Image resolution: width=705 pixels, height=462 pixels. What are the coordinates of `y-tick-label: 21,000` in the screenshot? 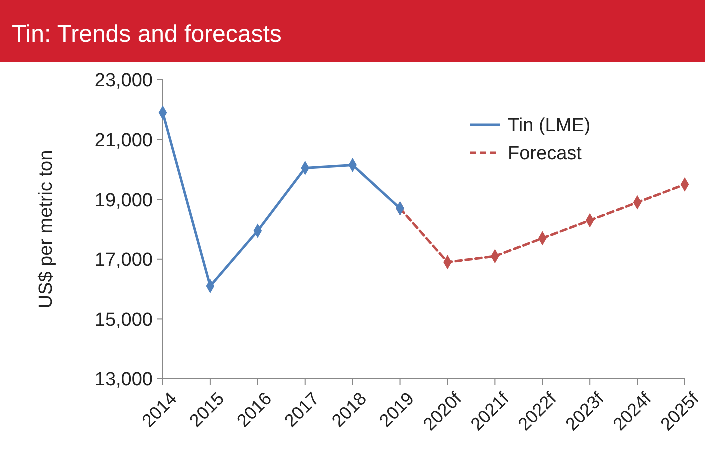 It's located at (123, 141).